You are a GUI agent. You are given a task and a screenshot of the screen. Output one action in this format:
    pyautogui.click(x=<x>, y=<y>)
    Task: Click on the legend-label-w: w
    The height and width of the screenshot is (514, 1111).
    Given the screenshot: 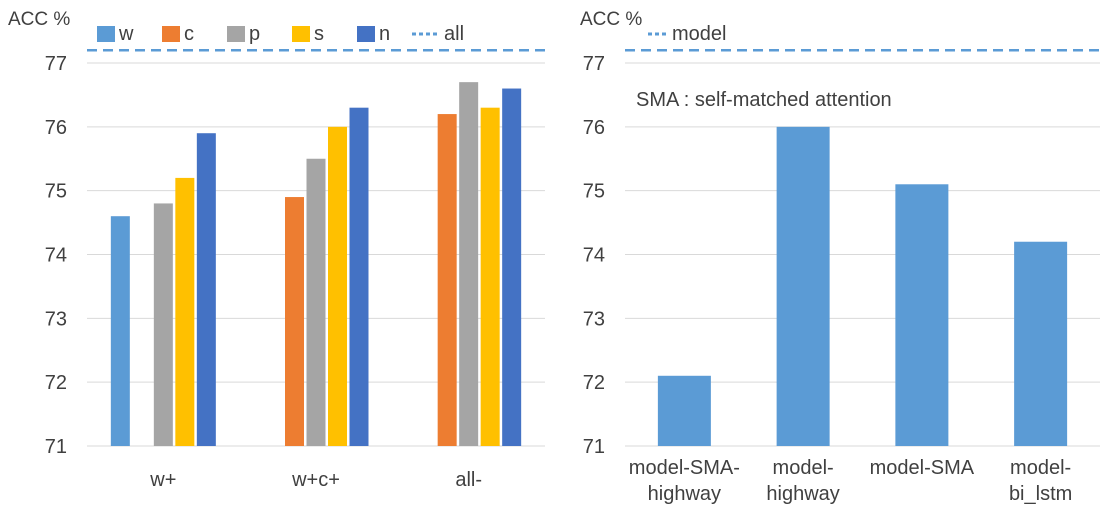 What is the action you would take?
    pyautogui.click(x=126, y=34)
    